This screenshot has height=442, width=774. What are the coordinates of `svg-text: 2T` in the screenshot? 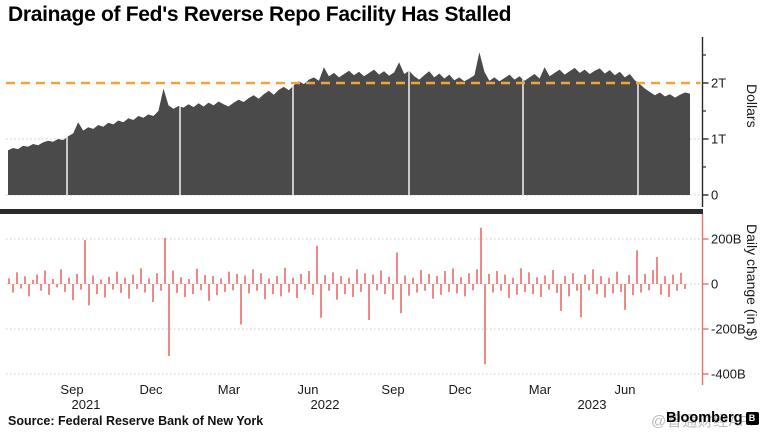 It's located at (718, 83).